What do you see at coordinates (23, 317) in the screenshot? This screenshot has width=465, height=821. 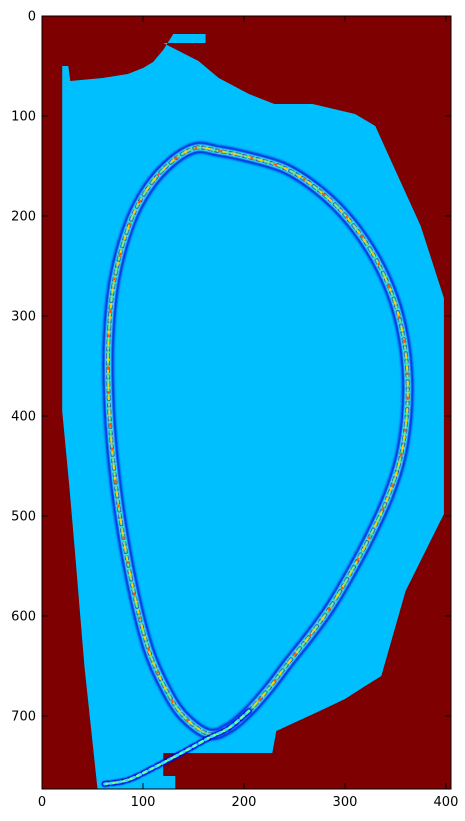 I see `y-tick-label: 300` at bounding box center [23, 317].